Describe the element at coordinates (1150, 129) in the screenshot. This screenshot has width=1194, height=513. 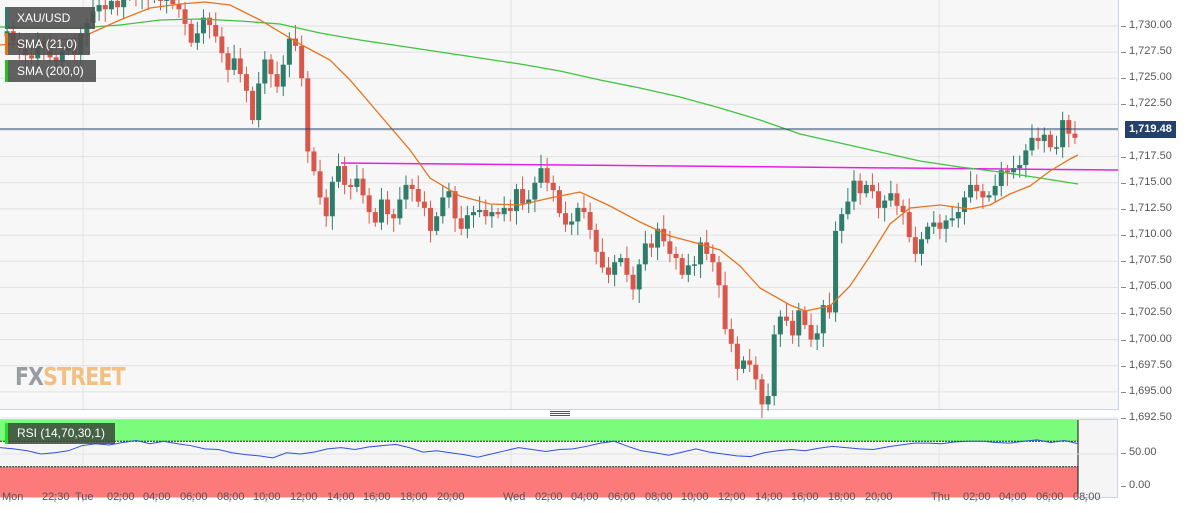
I see `current-price-label: 1,719.48` at that location.